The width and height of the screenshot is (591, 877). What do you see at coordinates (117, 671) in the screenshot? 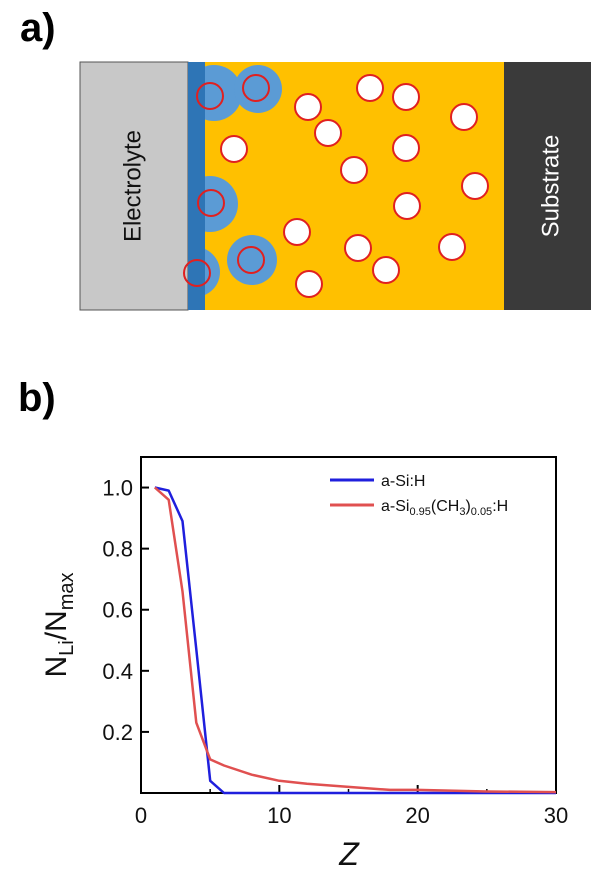
I see `y-tick-label: 0.4` at bounding box center [117, 671].